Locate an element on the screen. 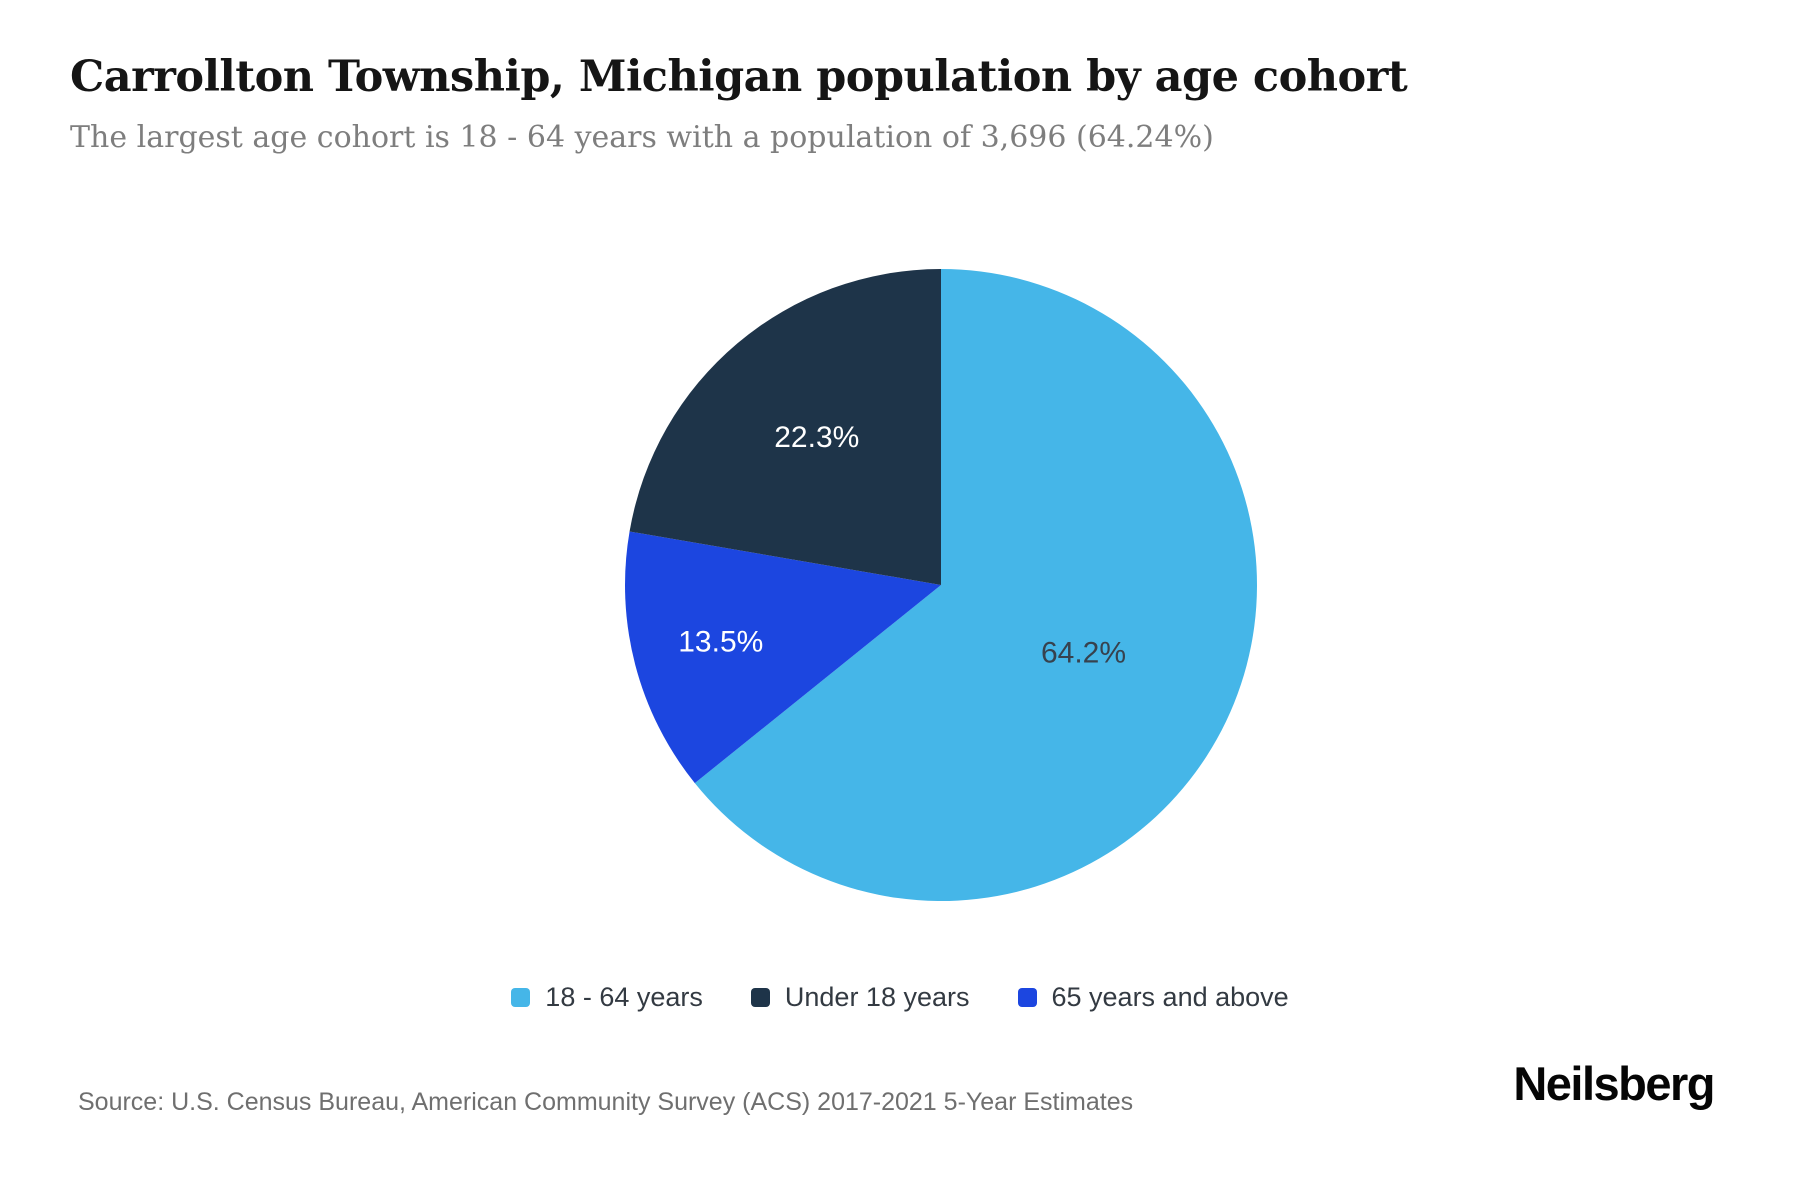 The height and width of the screenshot is (1200, 1800). legend-swatch-under-18-years-icon is located at coordinates (760, 997).